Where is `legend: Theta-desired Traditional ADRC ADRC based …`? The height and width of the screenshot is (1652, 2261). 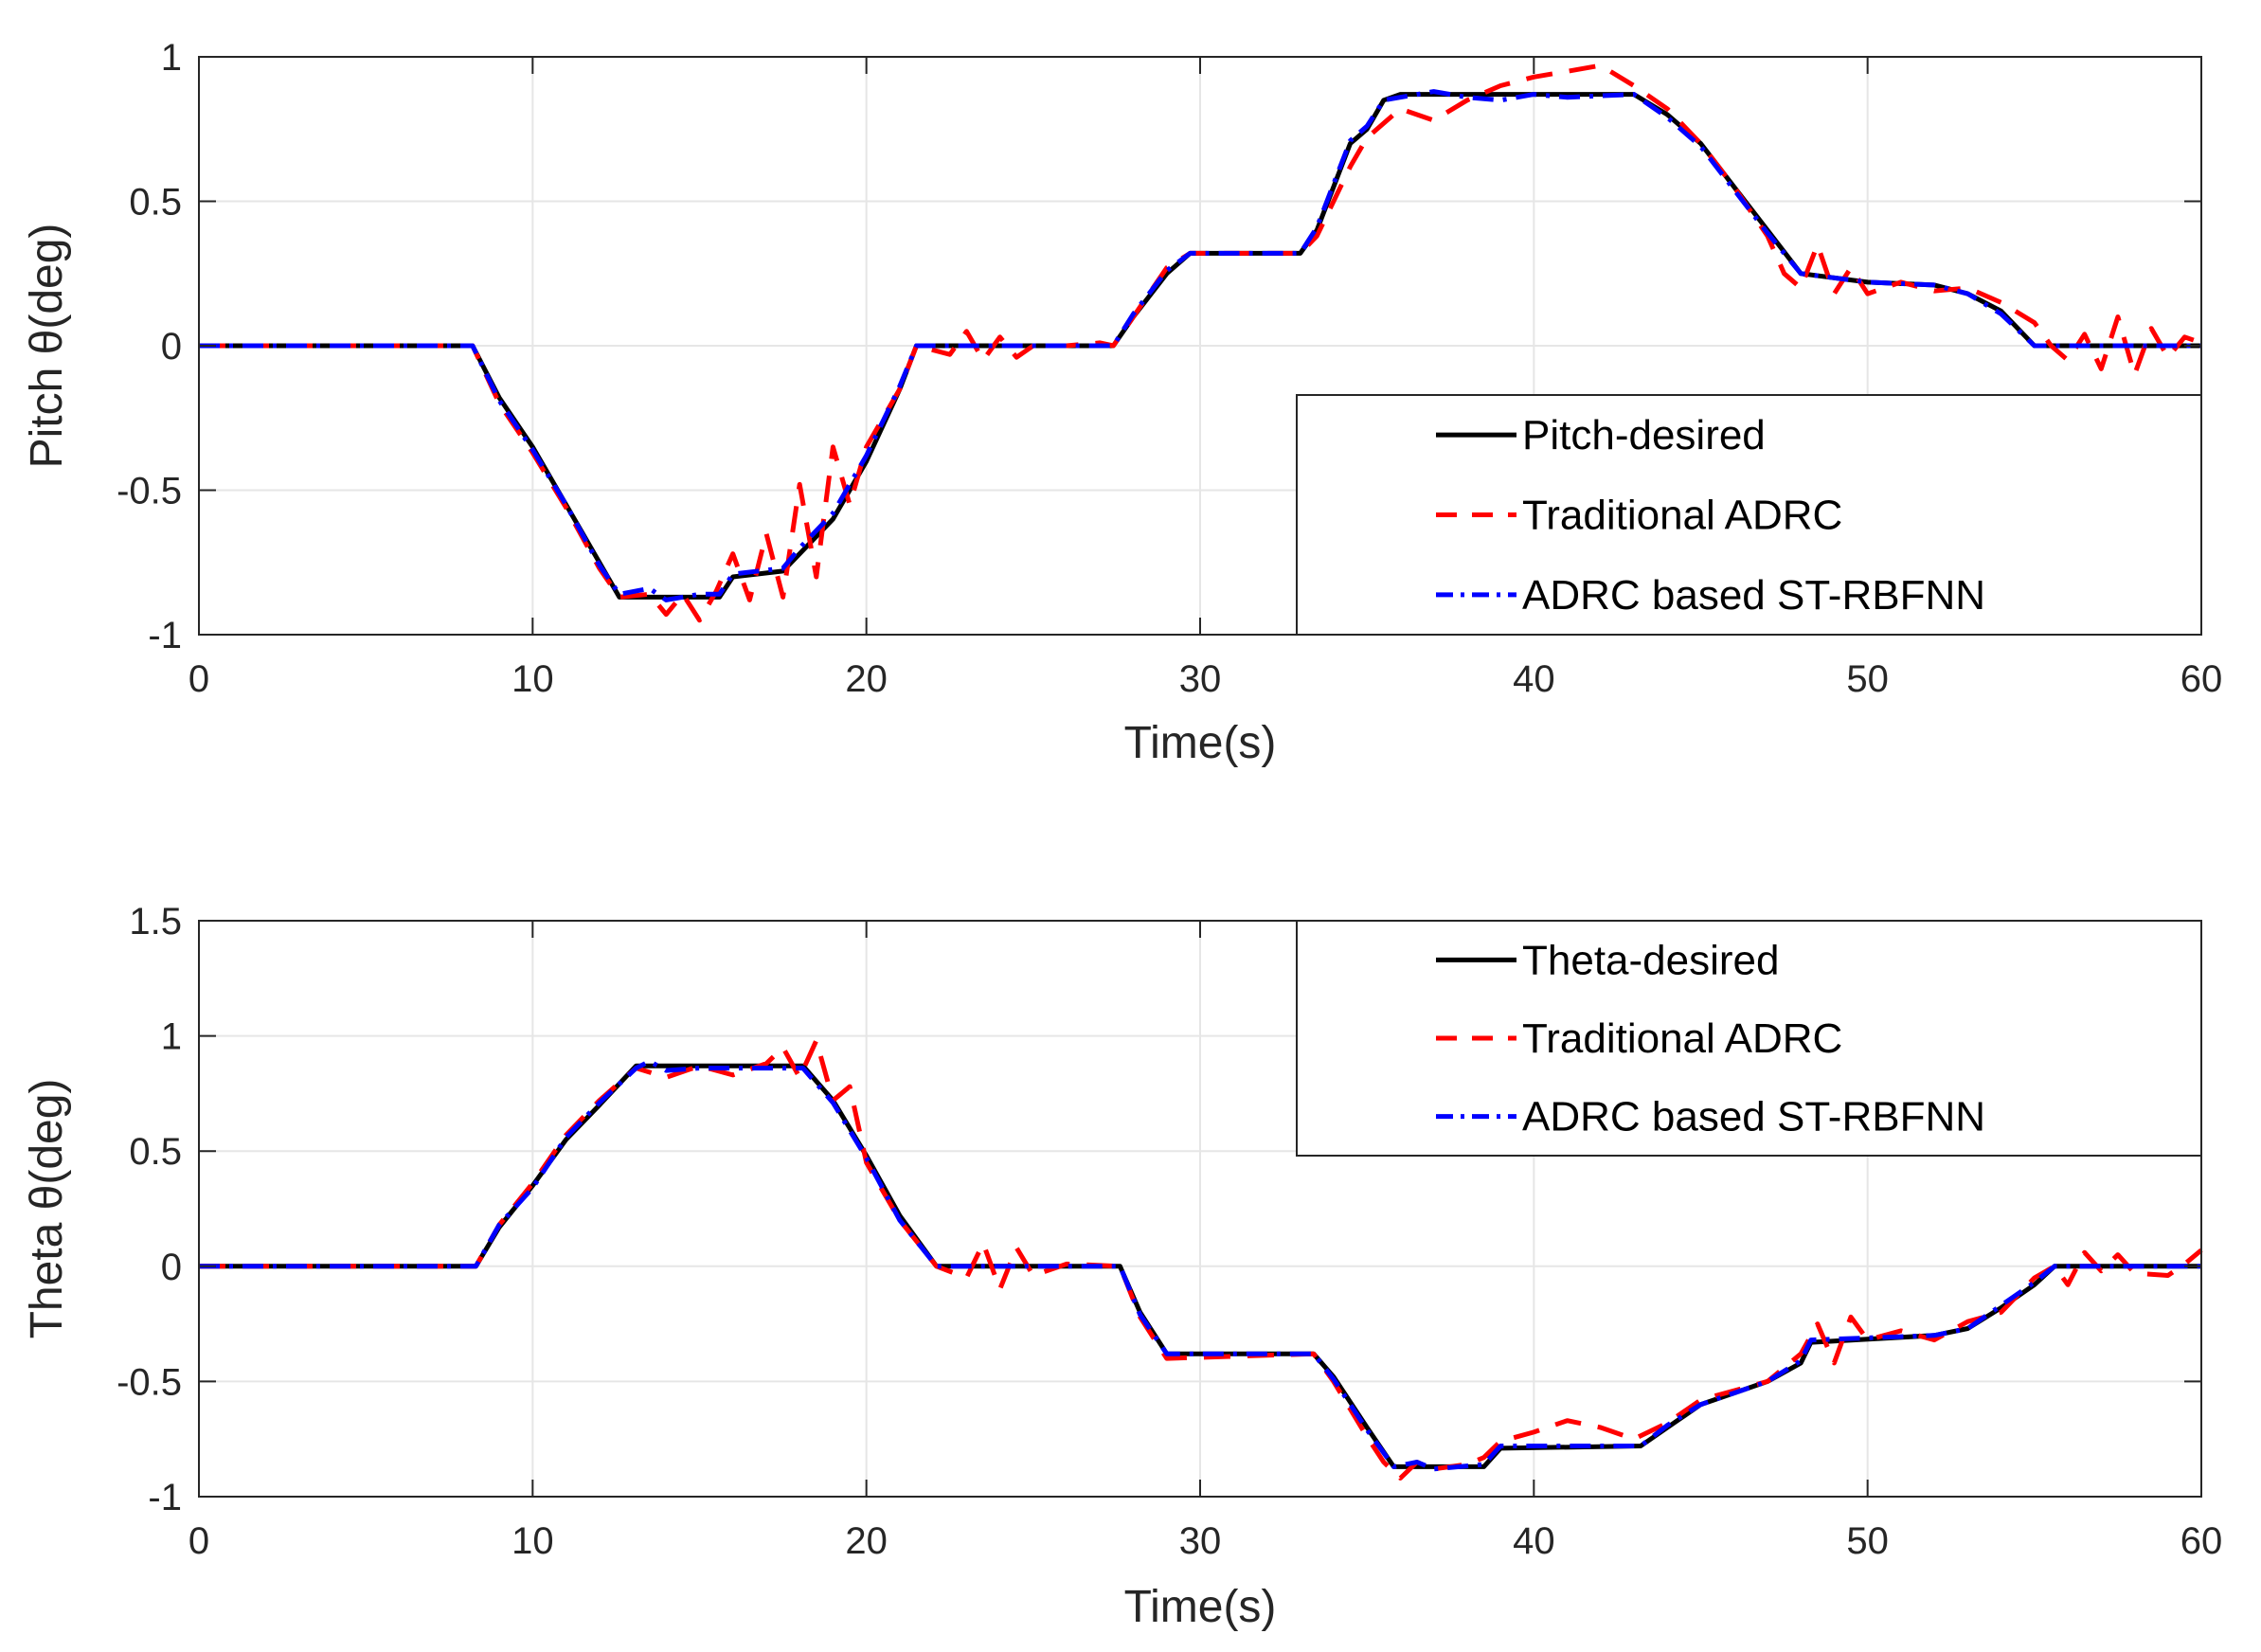 legend: Theta-desired Traditional ADRC ADRC based … is located at coordinates (1749, 1038).